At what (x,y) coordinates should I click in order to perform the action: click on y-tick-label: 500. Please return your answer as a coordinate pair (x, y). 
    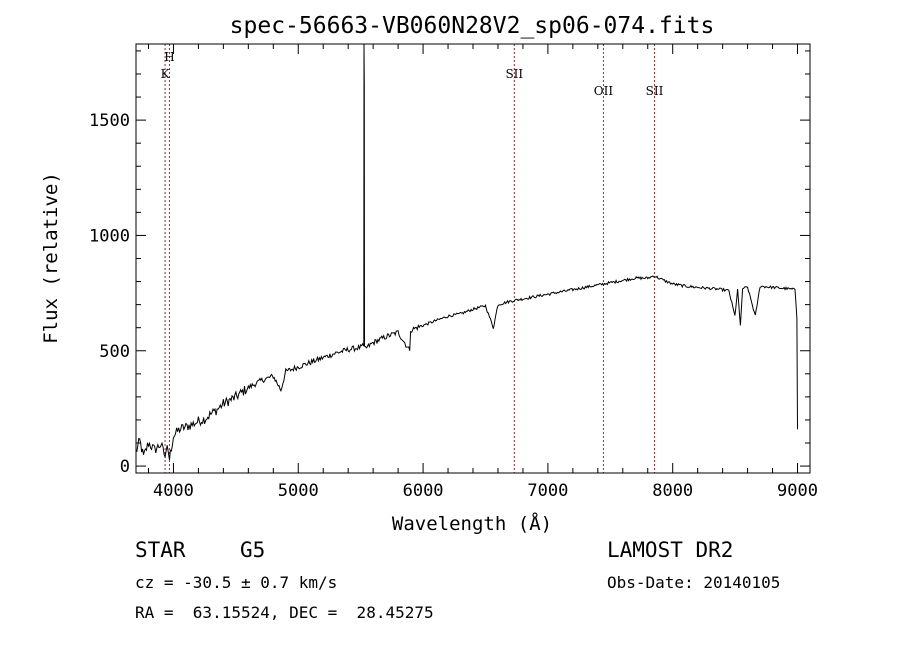
    Looking at the image, I should click on (114, 352).